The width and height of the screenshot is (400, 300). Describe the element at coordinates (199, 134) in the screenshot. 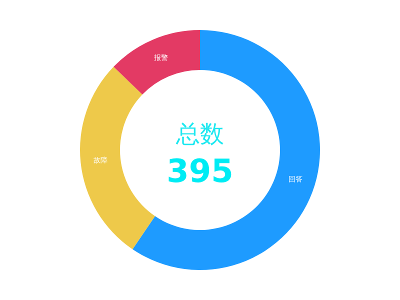

I see `text: 总数` at that location.